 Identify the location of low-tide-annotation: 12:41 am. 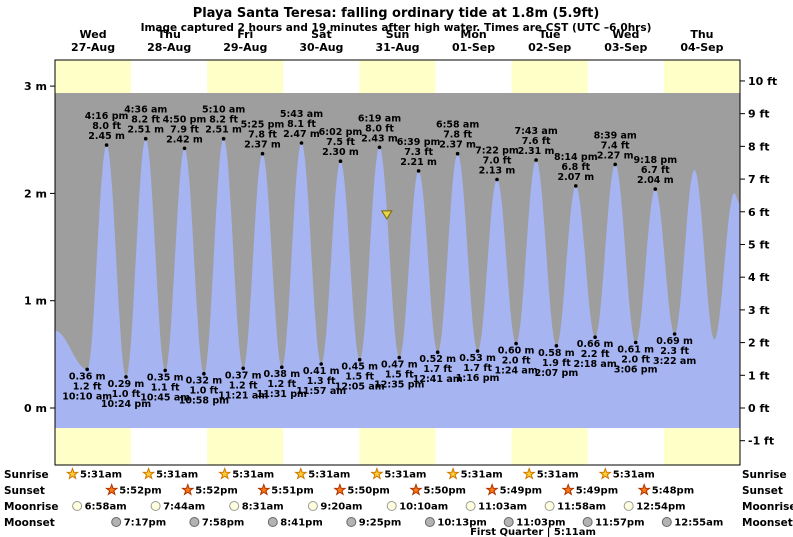
(438, 379).